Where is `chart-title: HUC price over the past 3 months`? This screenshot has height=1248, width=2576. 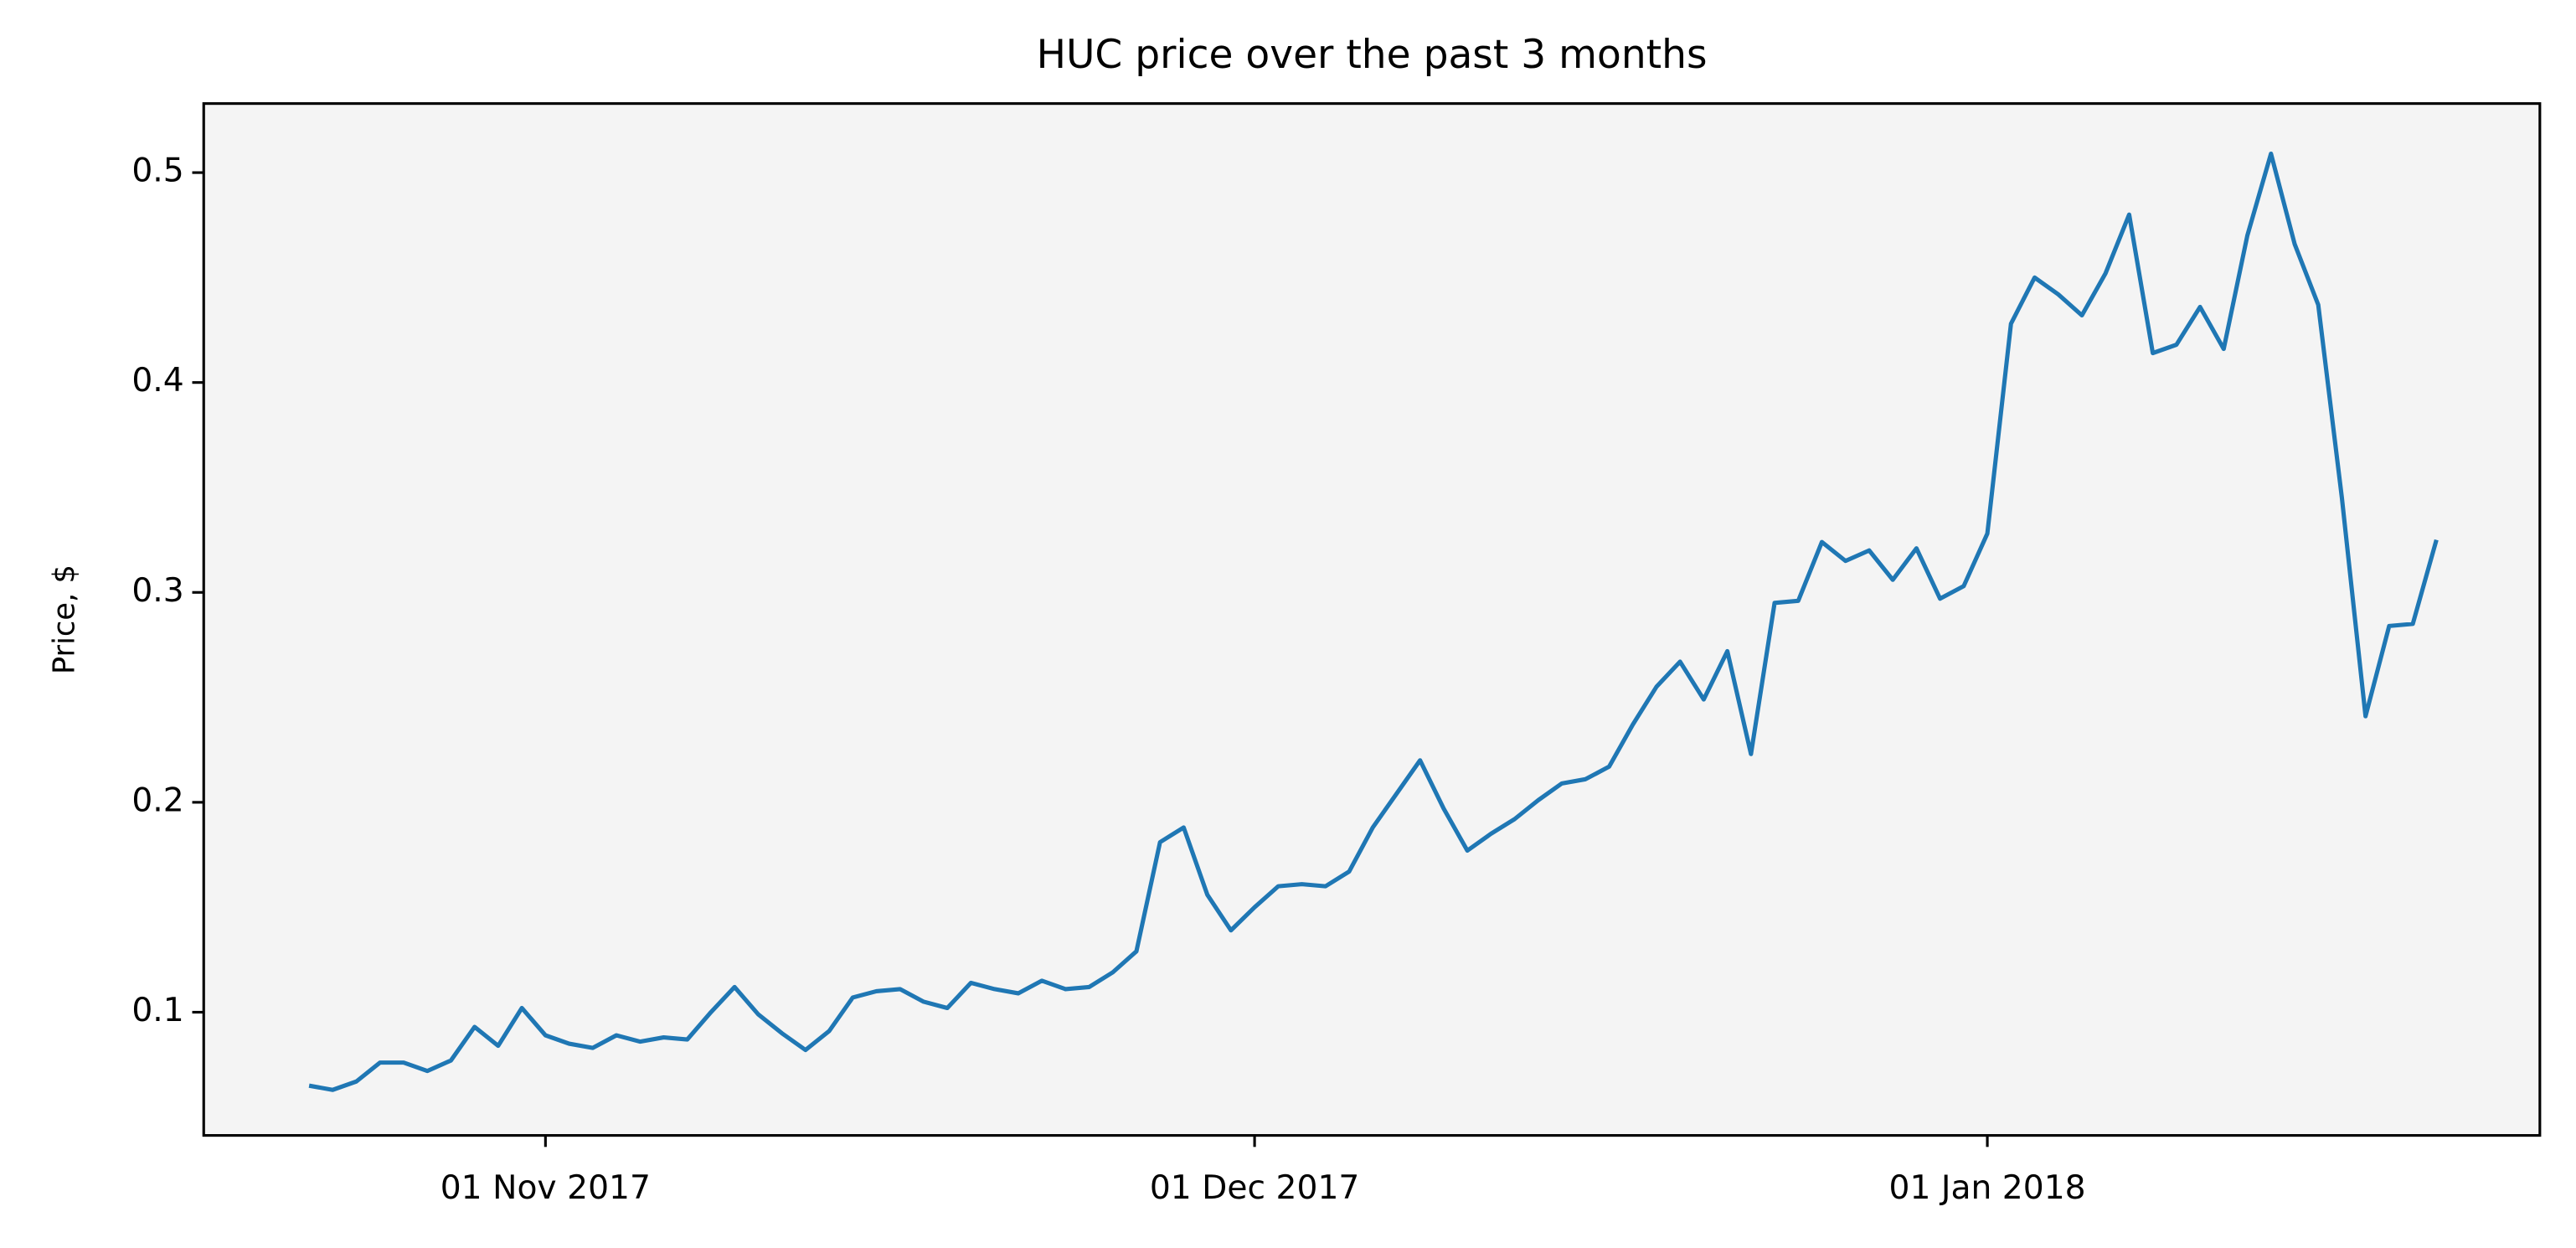
chart-title: HUC price over the past 3 months is located at coordinates (1372, 55).